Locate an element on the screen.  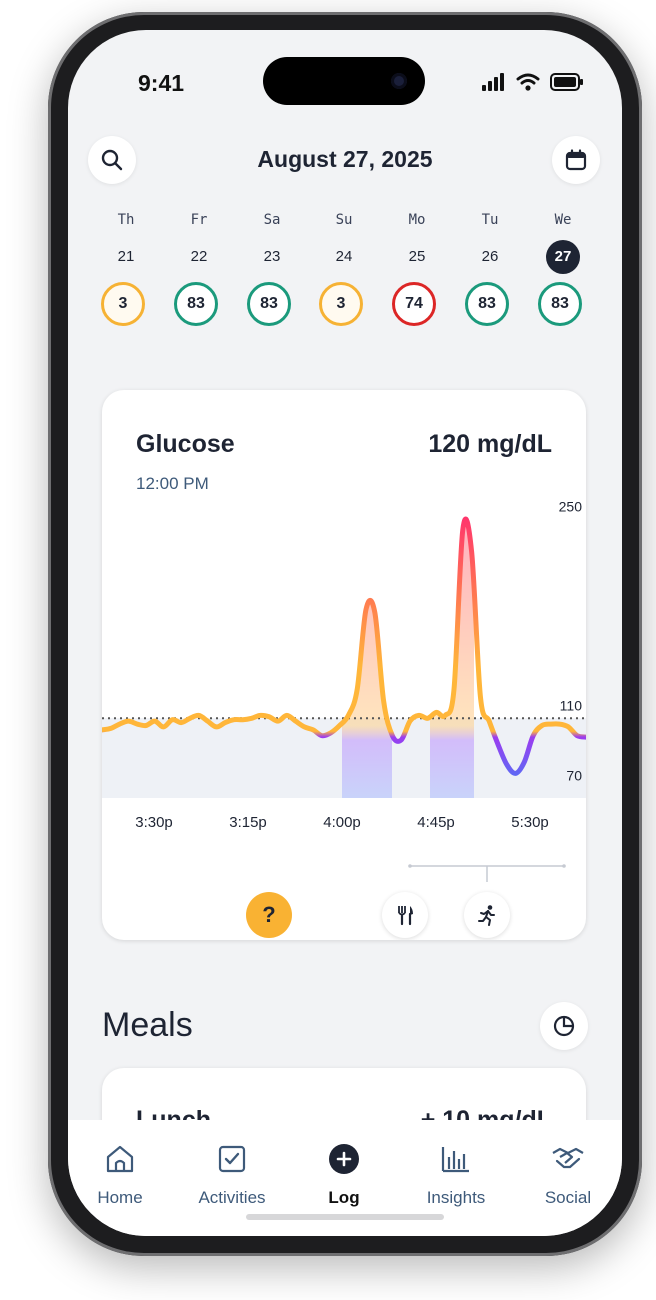
question-label: ? is located at coordinates (269, 914).